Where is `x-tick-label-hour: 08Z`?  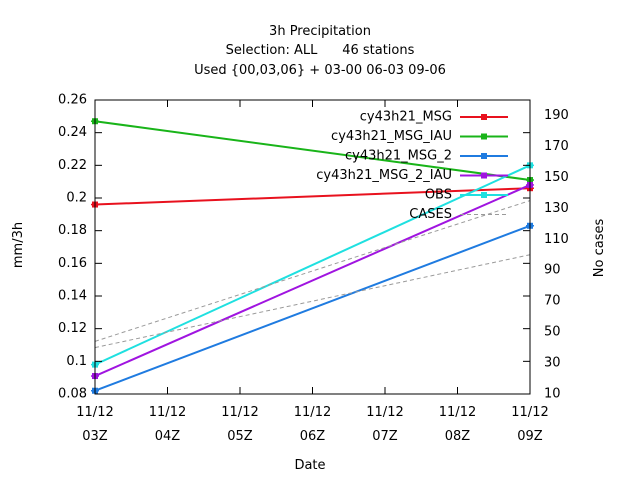 x-tick-label-hour: 08Z is located at coordinates (458, 436).